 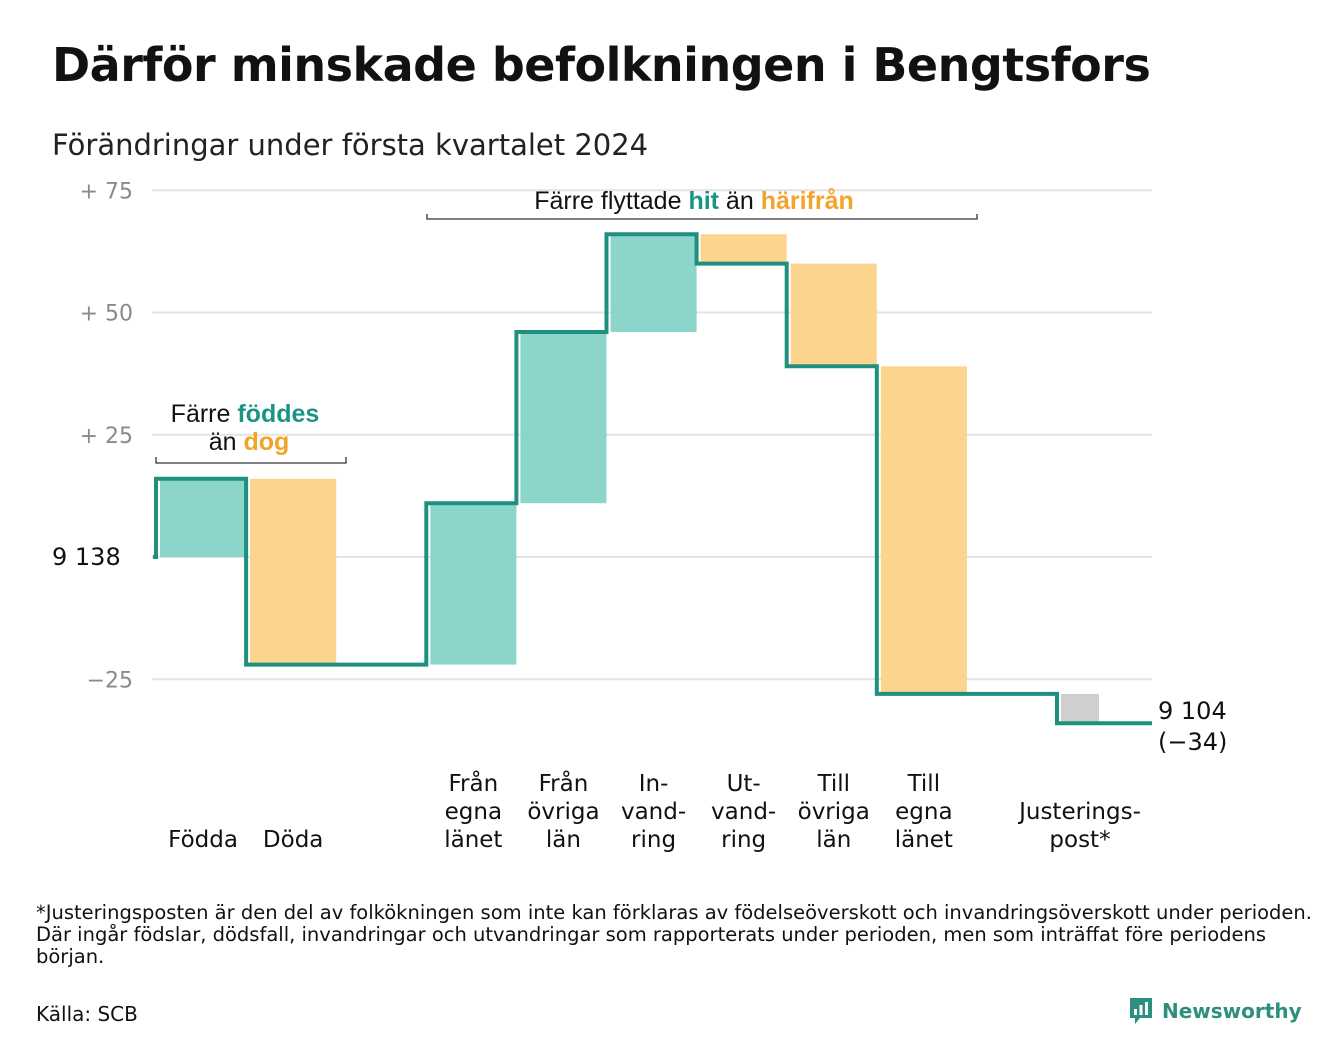 I want to click on svg-text: Färre flyttade hit än härifrån, so click(x=694, y=201).